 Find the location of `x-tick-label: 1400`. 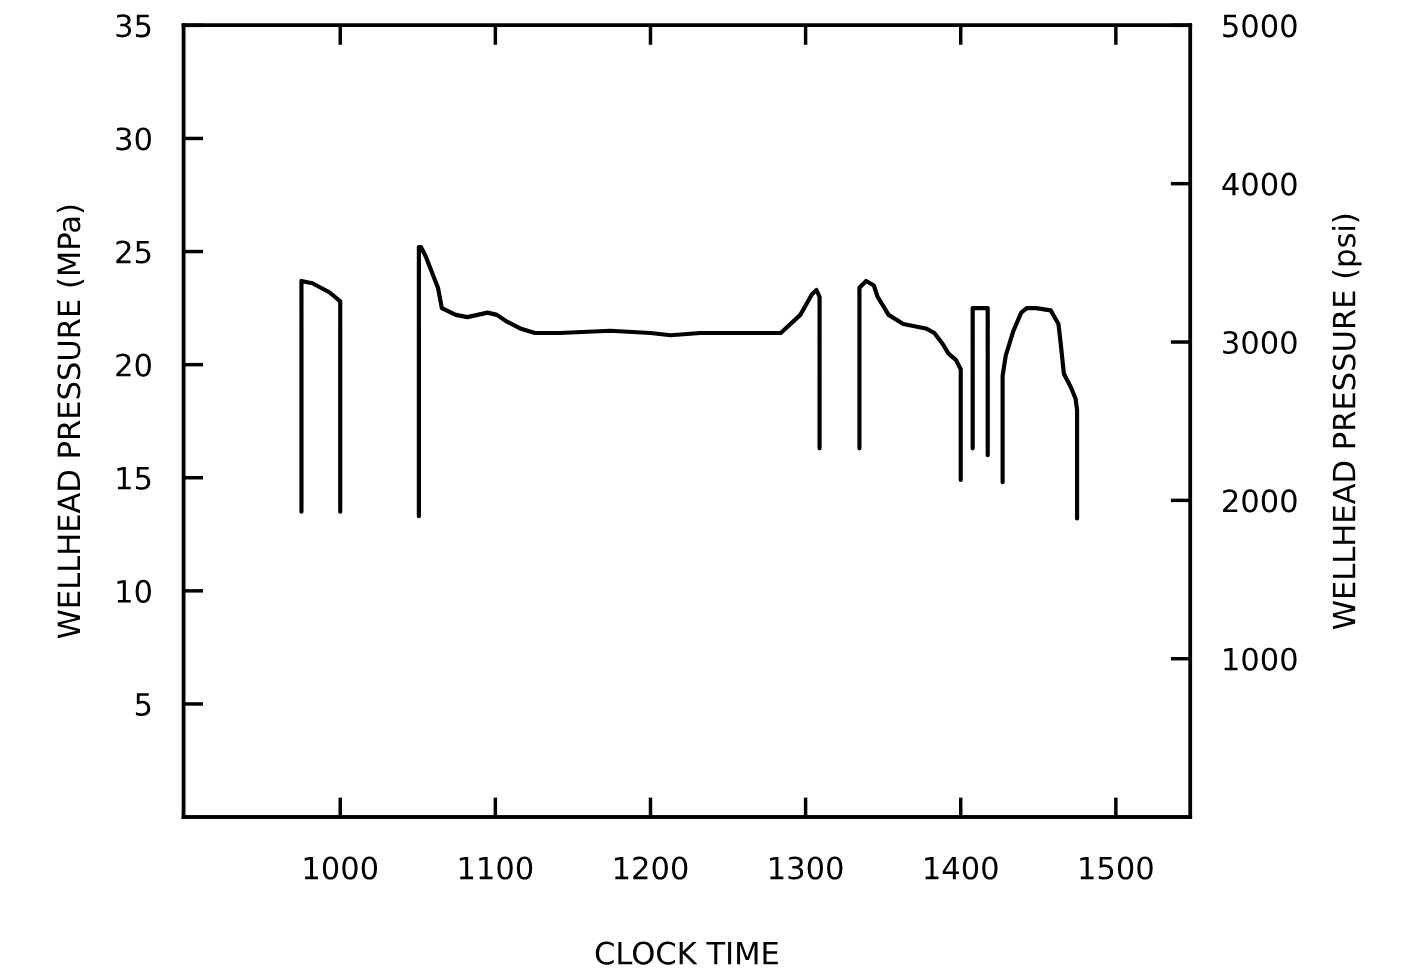

x-tick-label: 1400 is located at coordinates (961, 868).